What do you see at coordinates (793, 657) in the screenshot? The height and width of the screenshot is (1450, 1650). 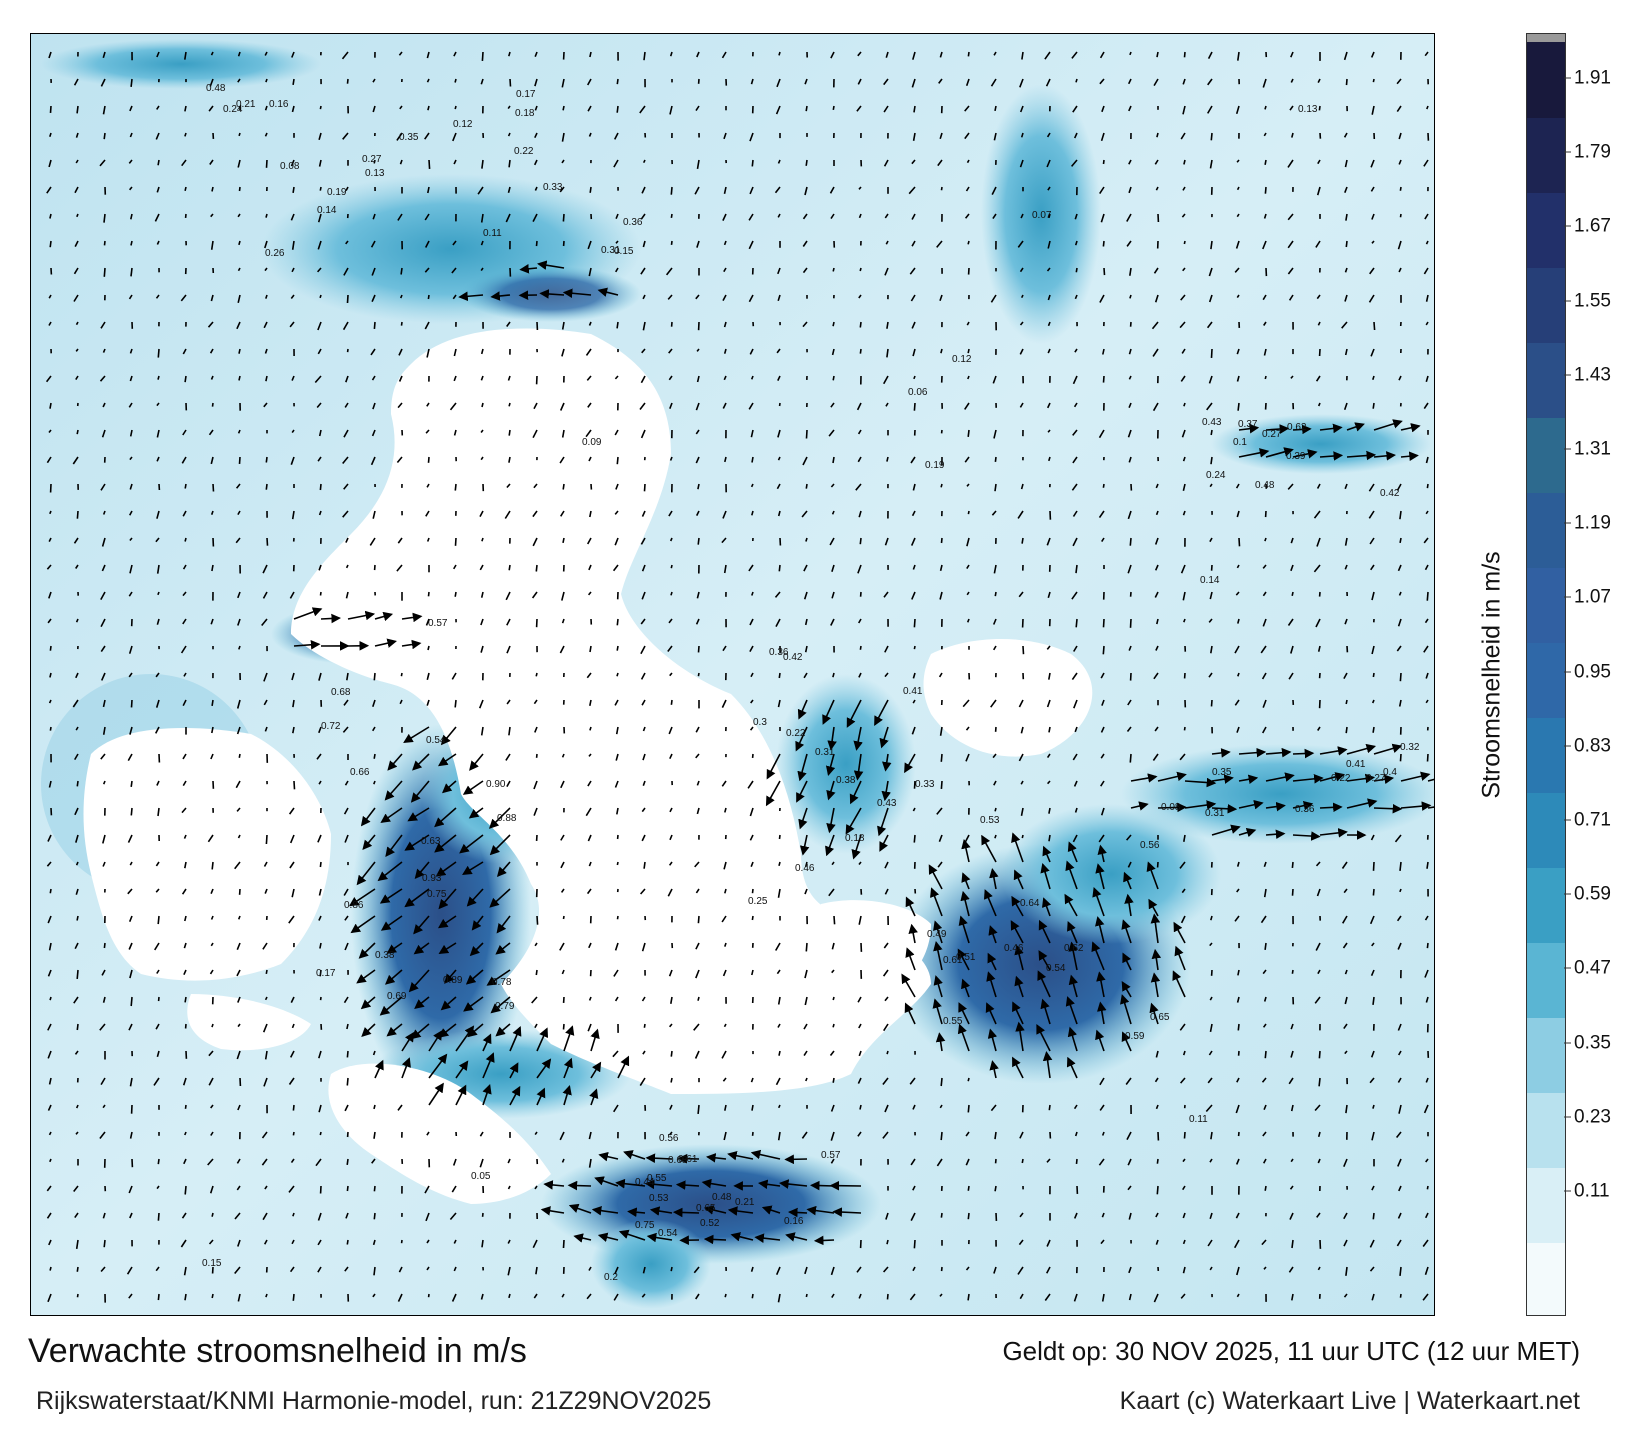 I see `velocity-label: 0.42` at bounding box center [793, 657].